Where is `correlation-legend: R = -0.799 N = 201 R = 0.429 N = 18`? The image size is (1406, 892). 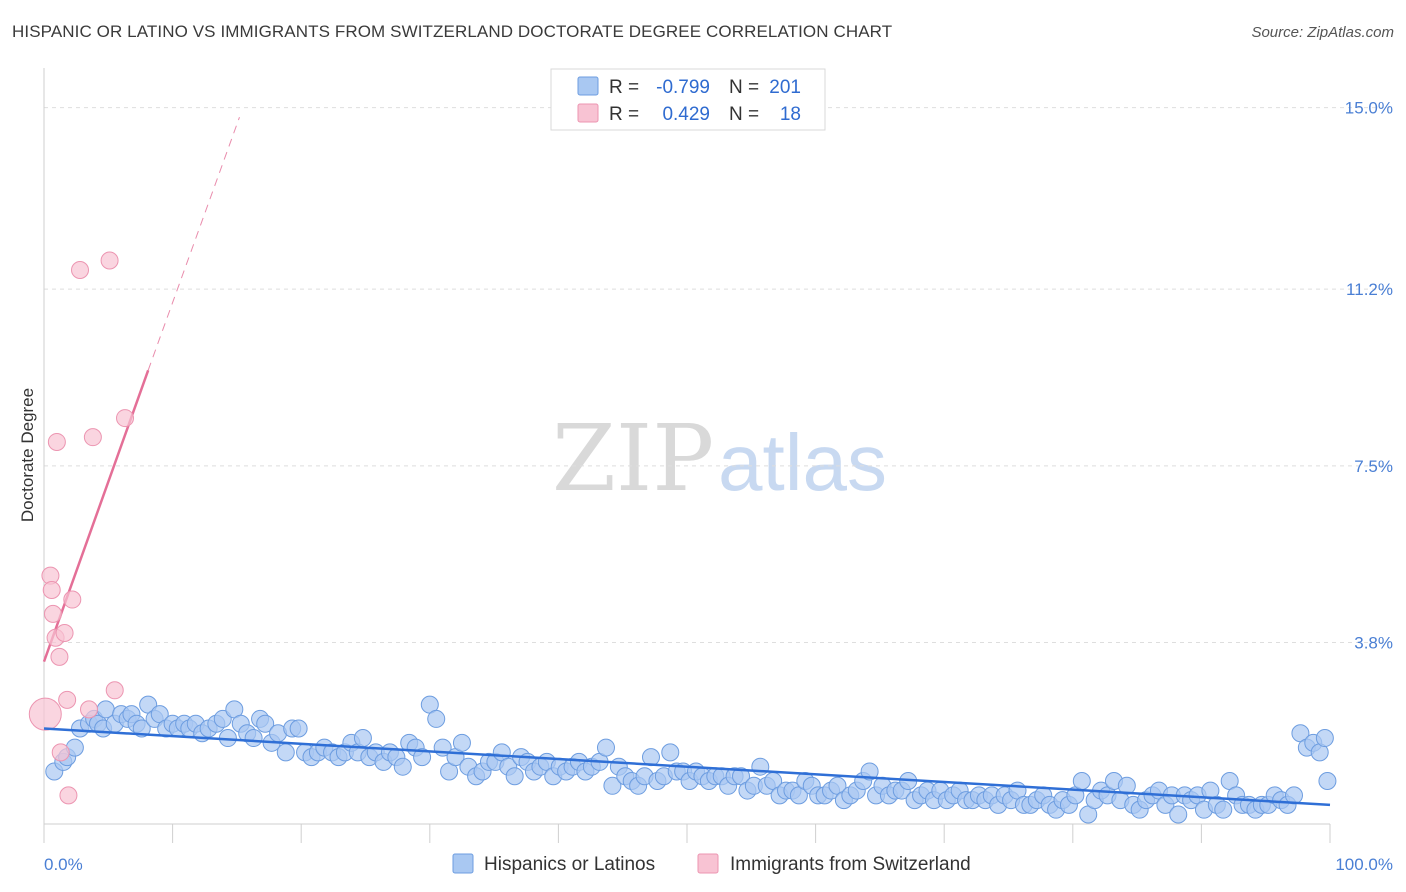
correlation-legend: R = -0.799 N = 201 R = 0.429 N = 18 is located at coordinates (688, 99).